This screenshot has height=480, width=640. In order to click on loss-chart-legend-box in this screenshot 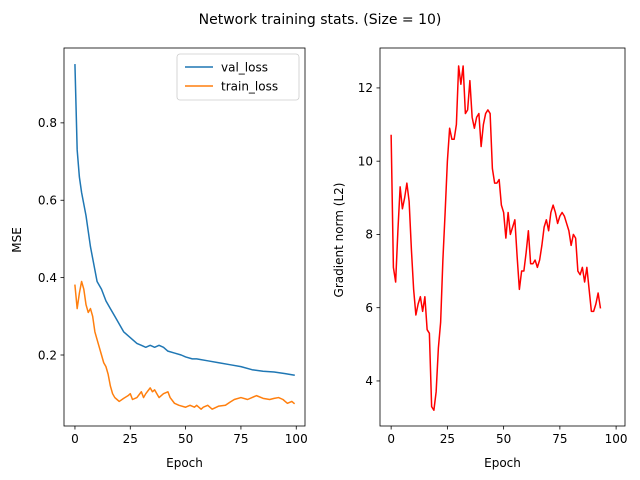, I will do `click(238, 77)`.